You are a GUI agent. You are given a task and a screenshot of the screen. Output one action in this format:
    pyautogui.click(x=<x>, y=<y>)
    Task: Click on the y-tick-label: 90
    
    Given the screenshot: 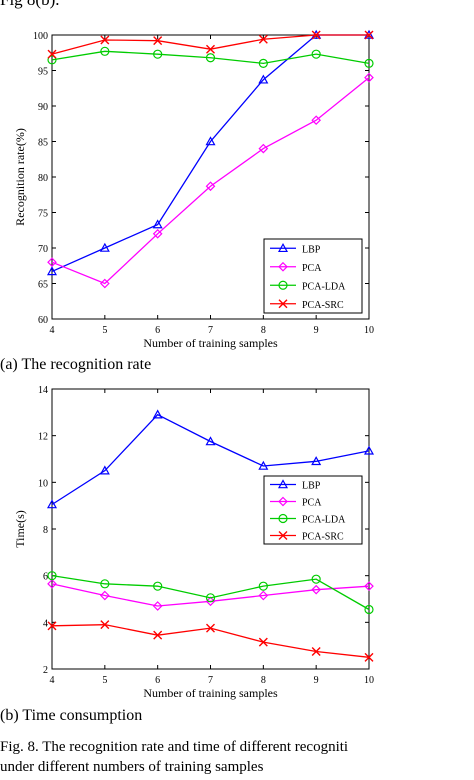 What is the action you would take?
    pyautogui.click(x=43, y=107)
    